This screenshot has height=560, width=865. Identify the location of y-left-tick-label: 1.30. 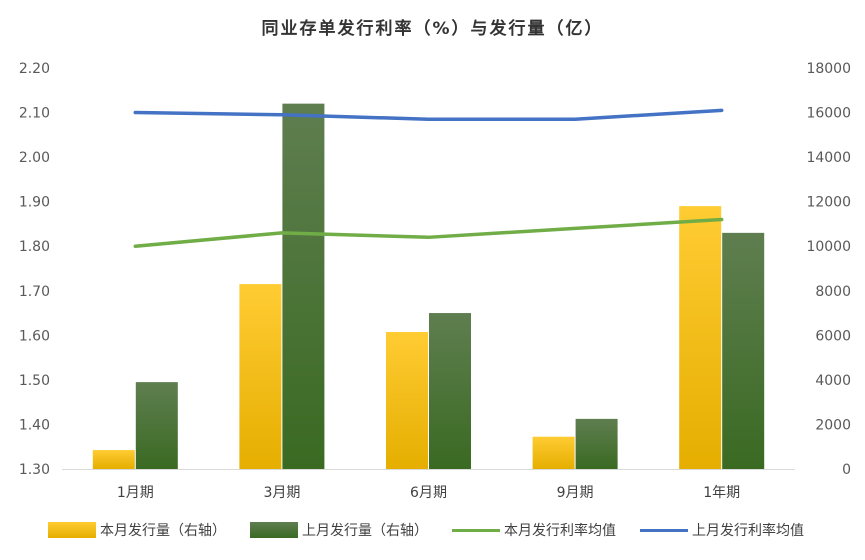
(34, 470).